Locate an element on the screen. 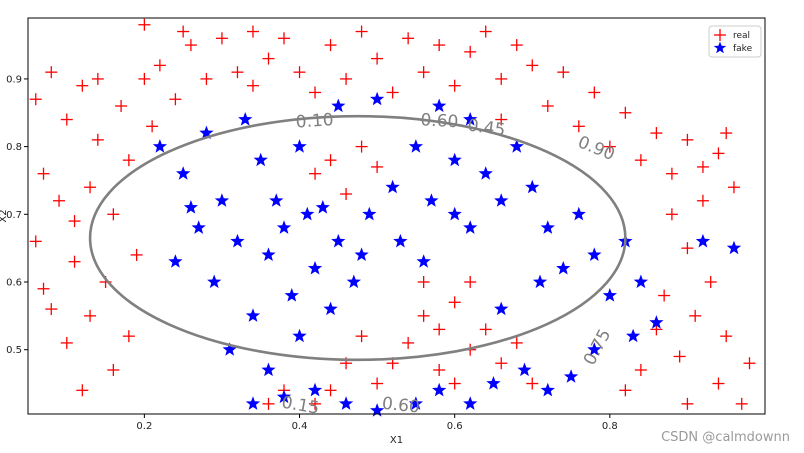 Image resolution: width=804 pixels, height=453 pixels. y-tick-label: 0.7 is located at coordinates (14, 215).